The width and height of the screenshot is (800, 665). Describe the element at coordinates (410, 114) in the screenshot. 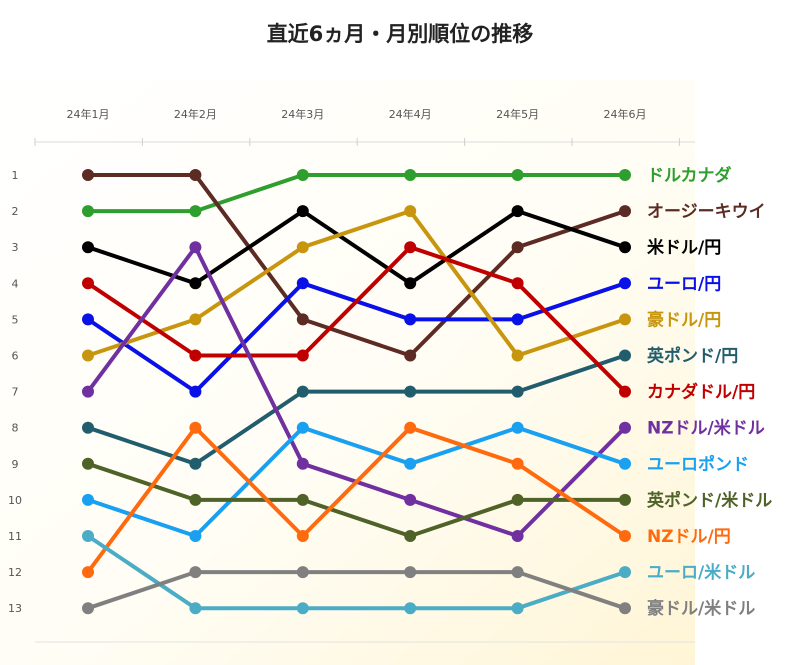

I see `x-tick-label: 24年4月` at that location.